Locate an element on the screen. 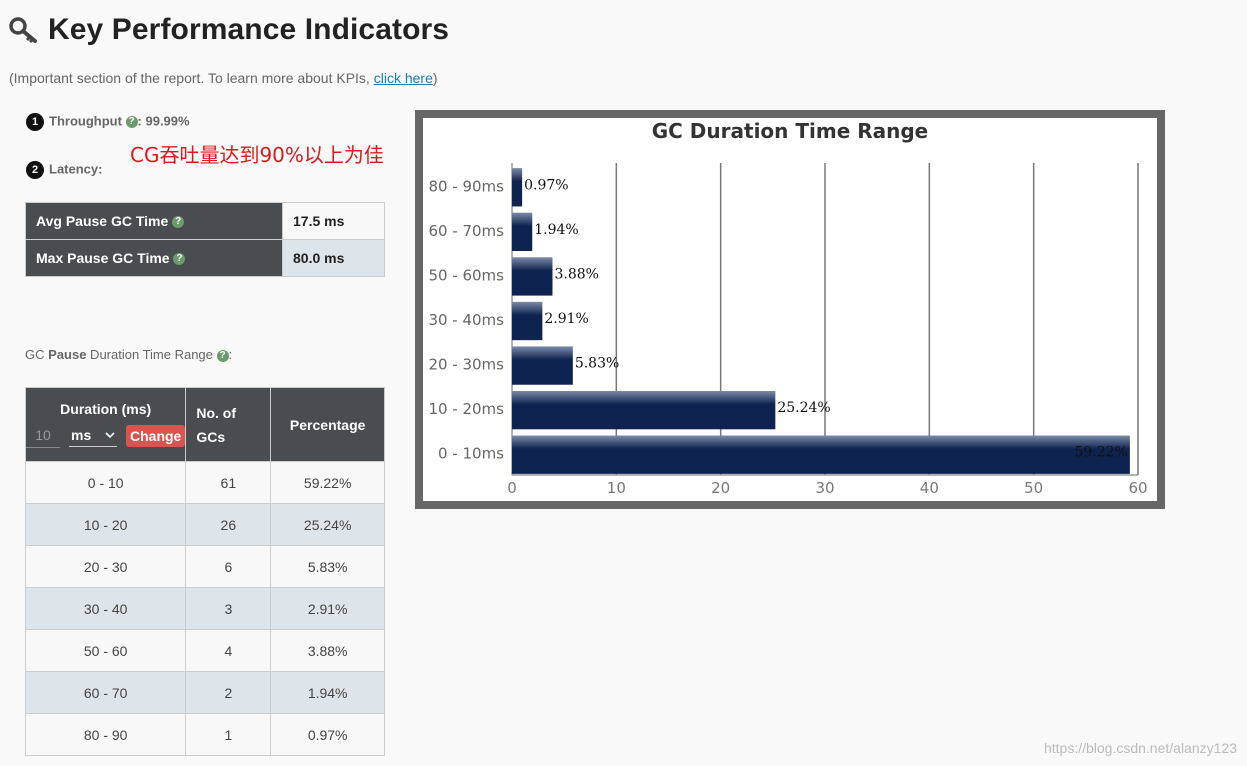 This screenshot has height=766, width=1247. cell-range: 50 - 60 is located at coordinates (105, 650).